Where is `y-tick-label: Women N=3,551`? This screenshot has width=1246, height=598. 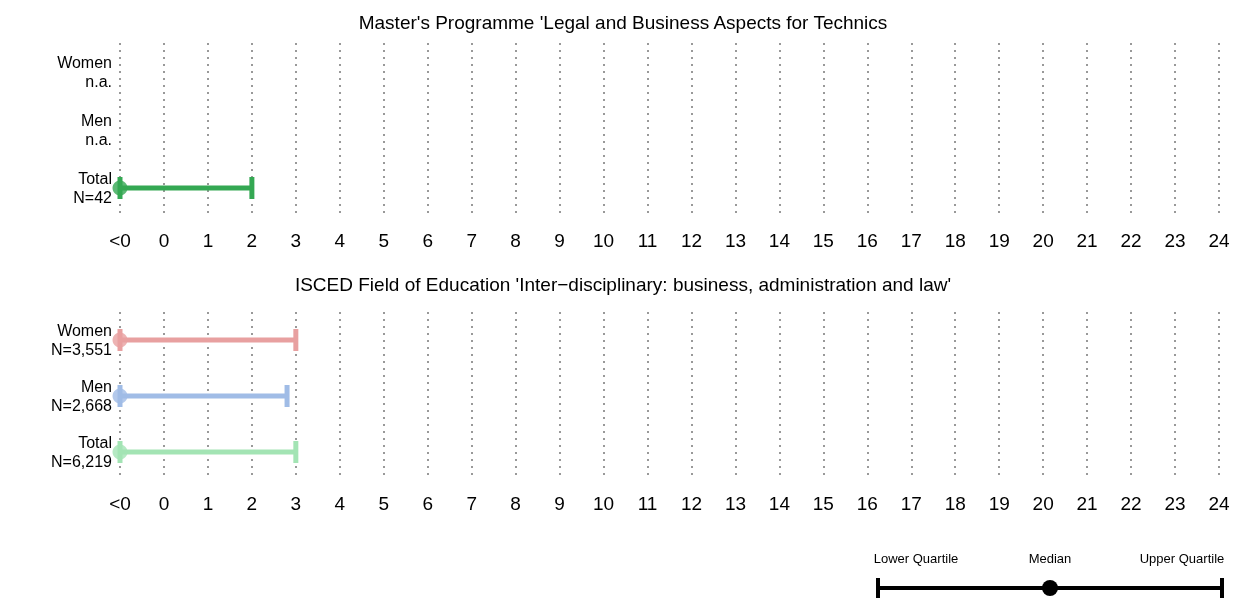
y-tick-label: Women N=3,551 is located at coordinates (82, 340).